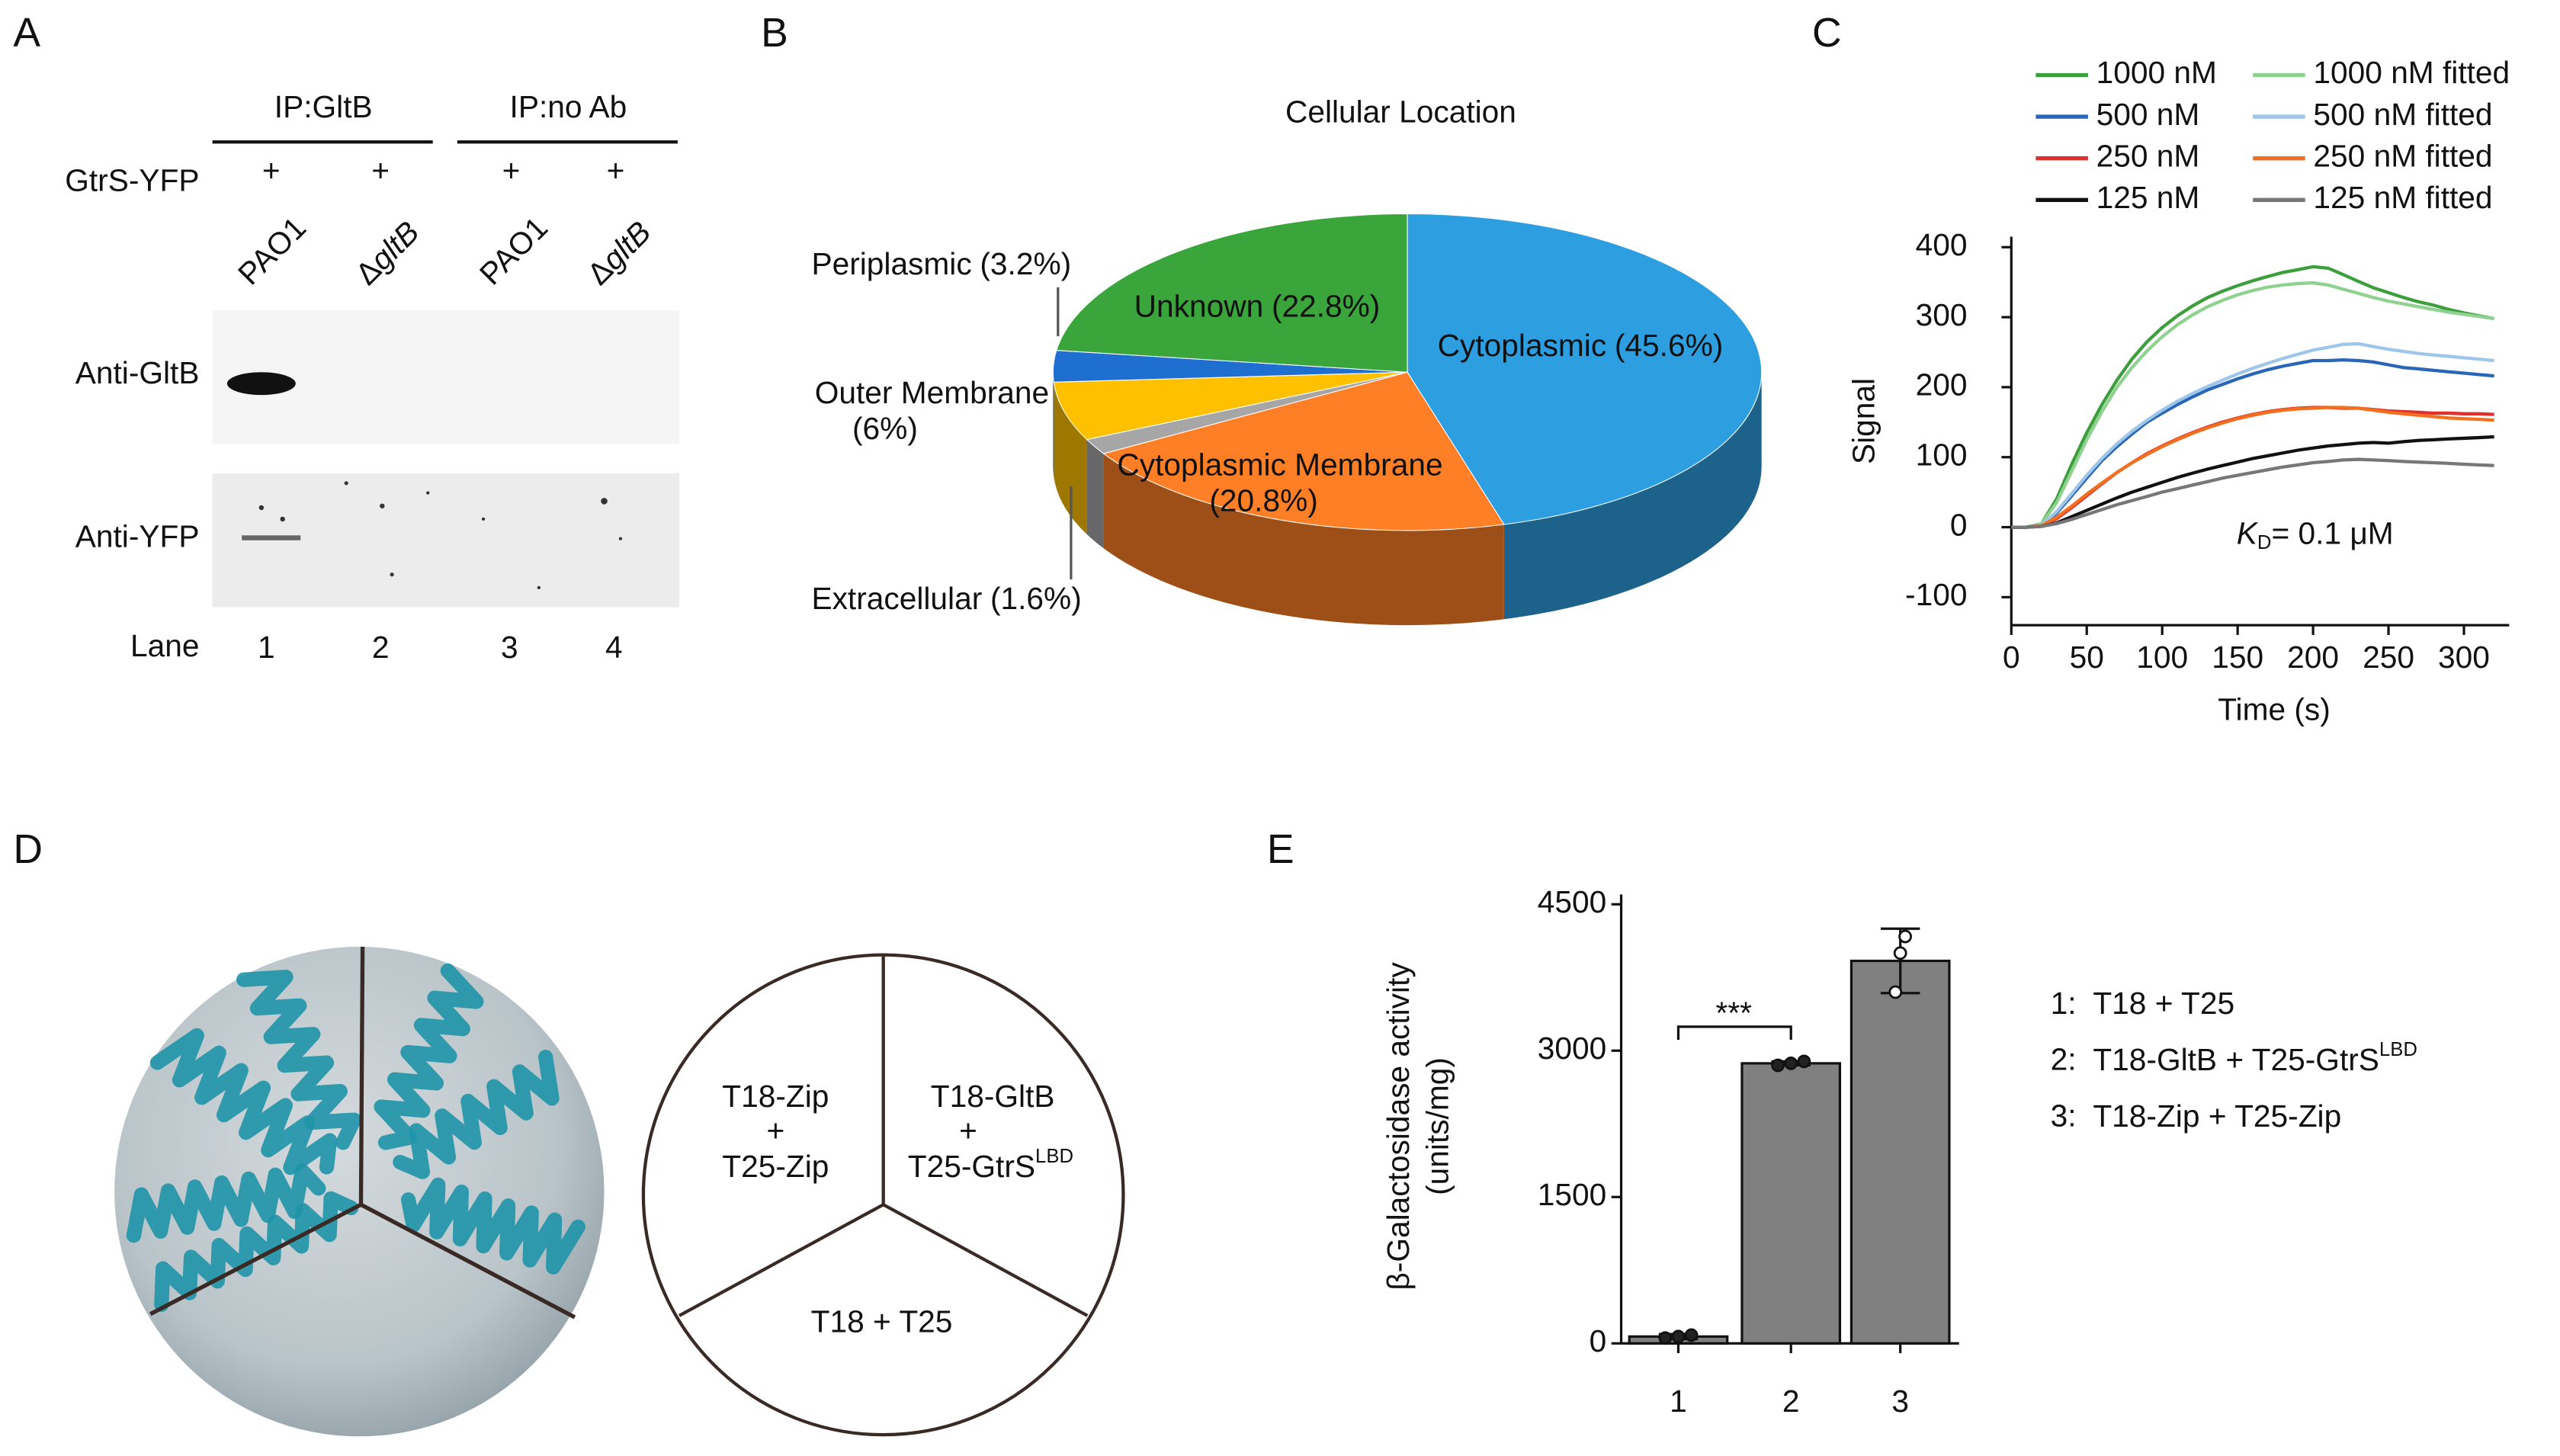 The height and width of the screenshot is (1456, 2560). I want to click on pie-label: Cytoplasmic Membrane, so click(1280, 464).